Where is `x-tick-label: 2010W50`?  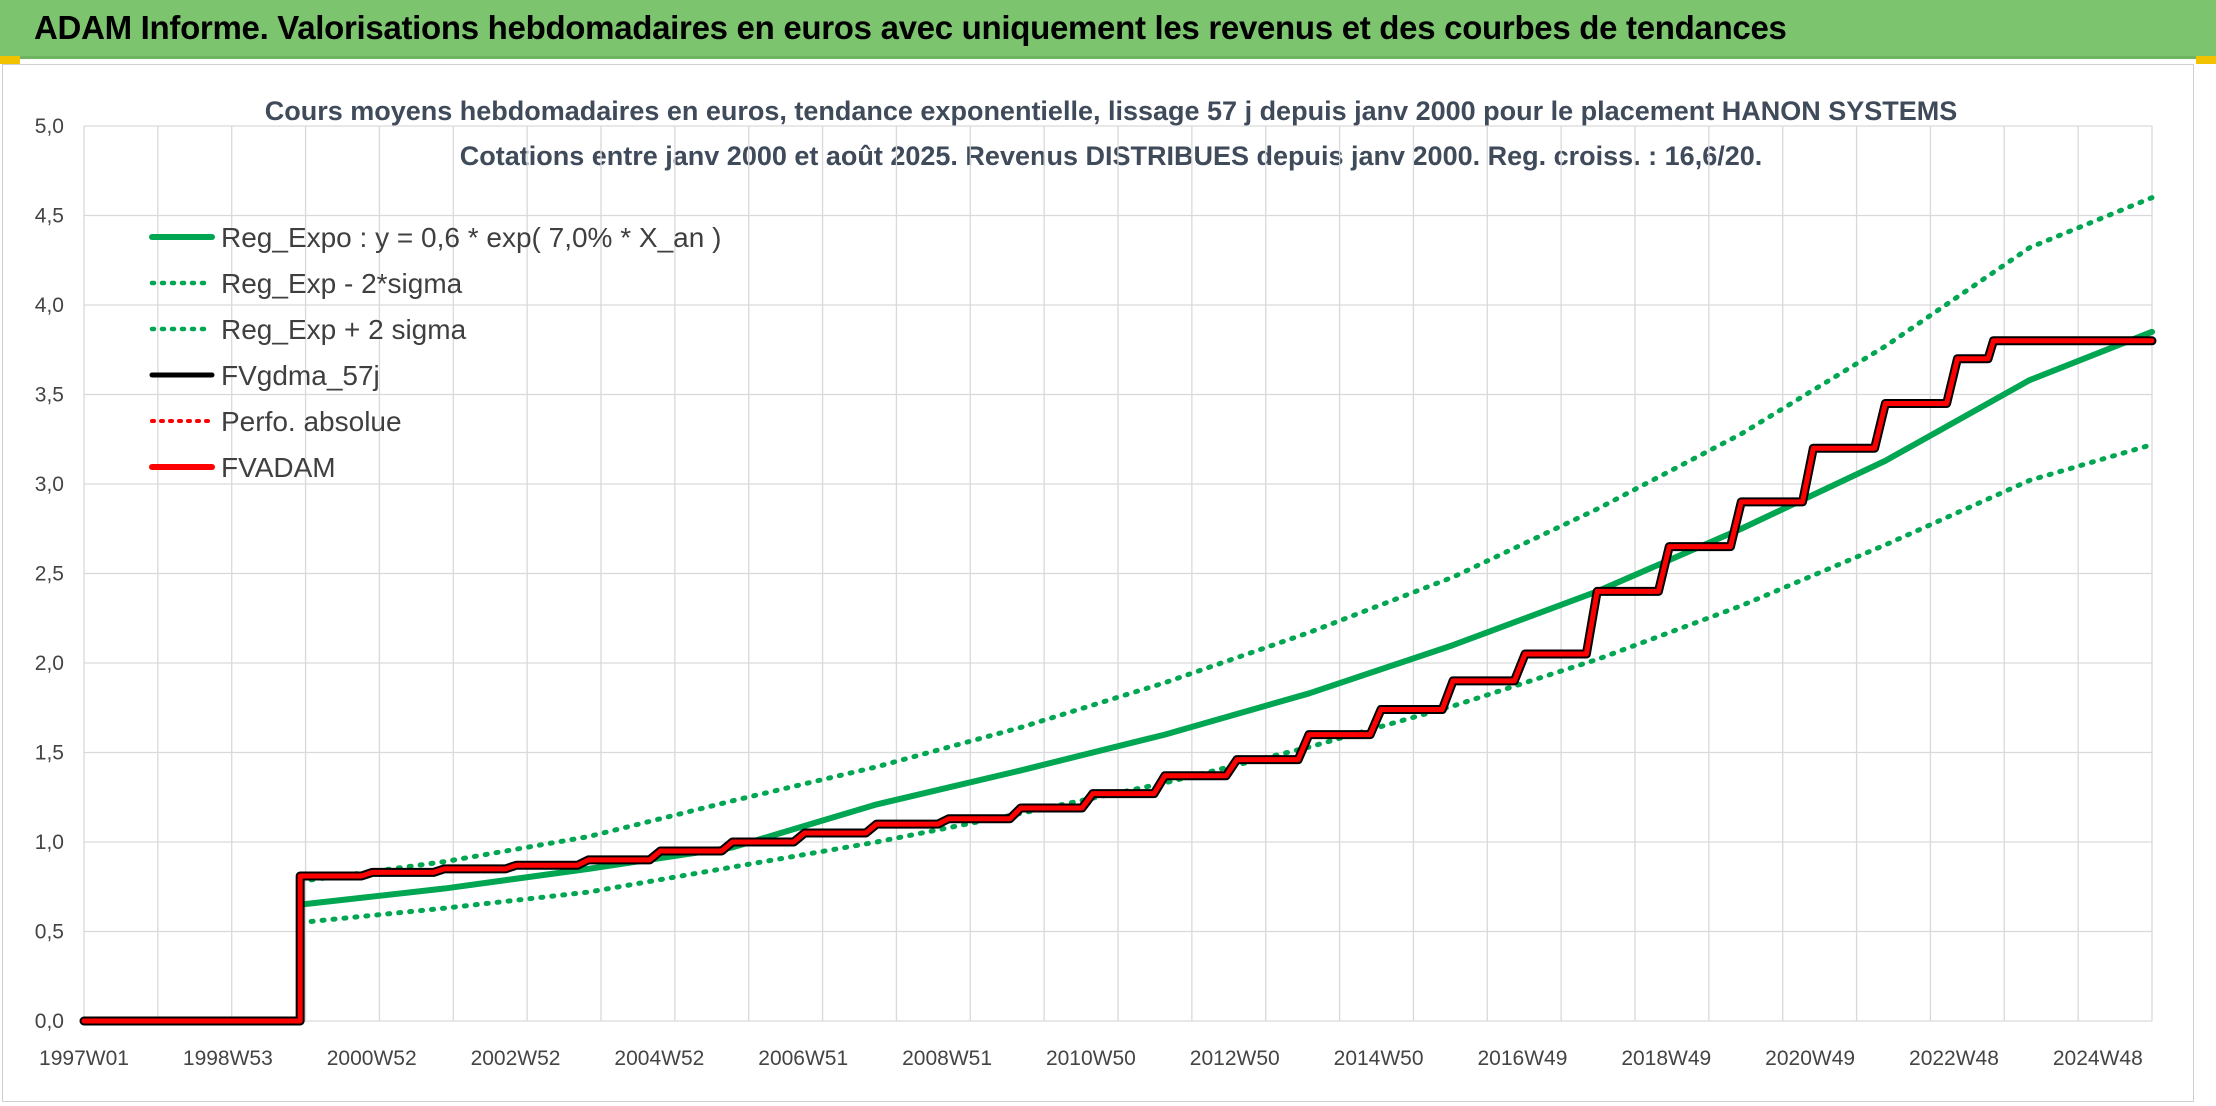 x-tick-label: 2010W50 is located at coordinates (1091, 1058).